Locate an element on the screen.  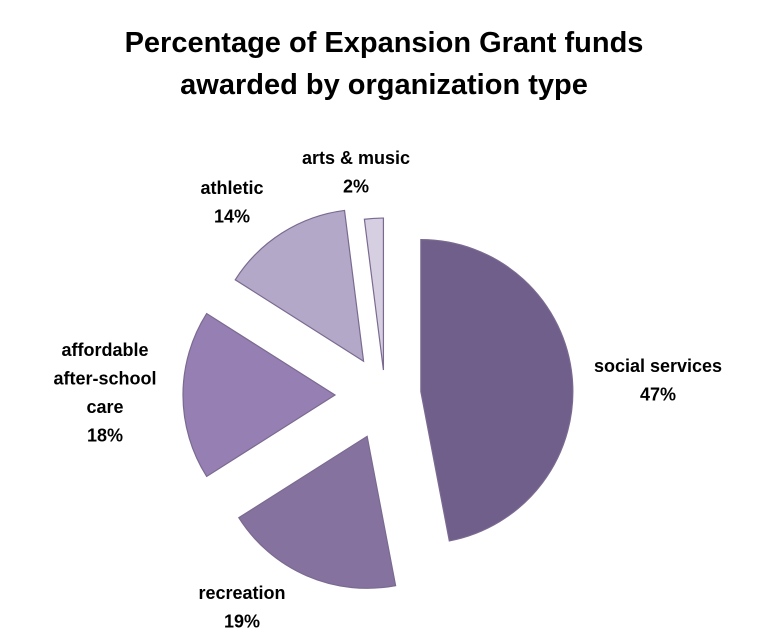
pie-label-affordable-after-school-care: affordable after-school care 18% is located at coordinates (104, 393).